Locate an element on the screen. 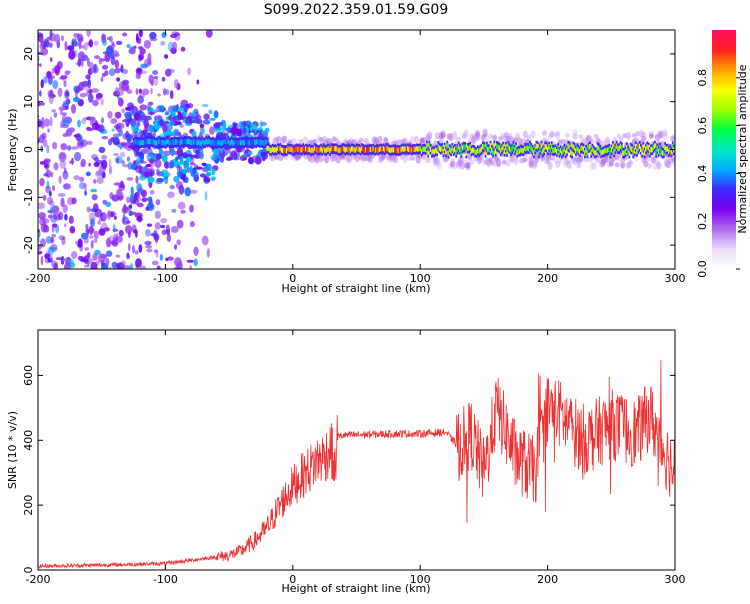 Image resolution: width=750 pixels, height=604 pixels. y-tick-label: -10 is located at coordinates (28, 197).